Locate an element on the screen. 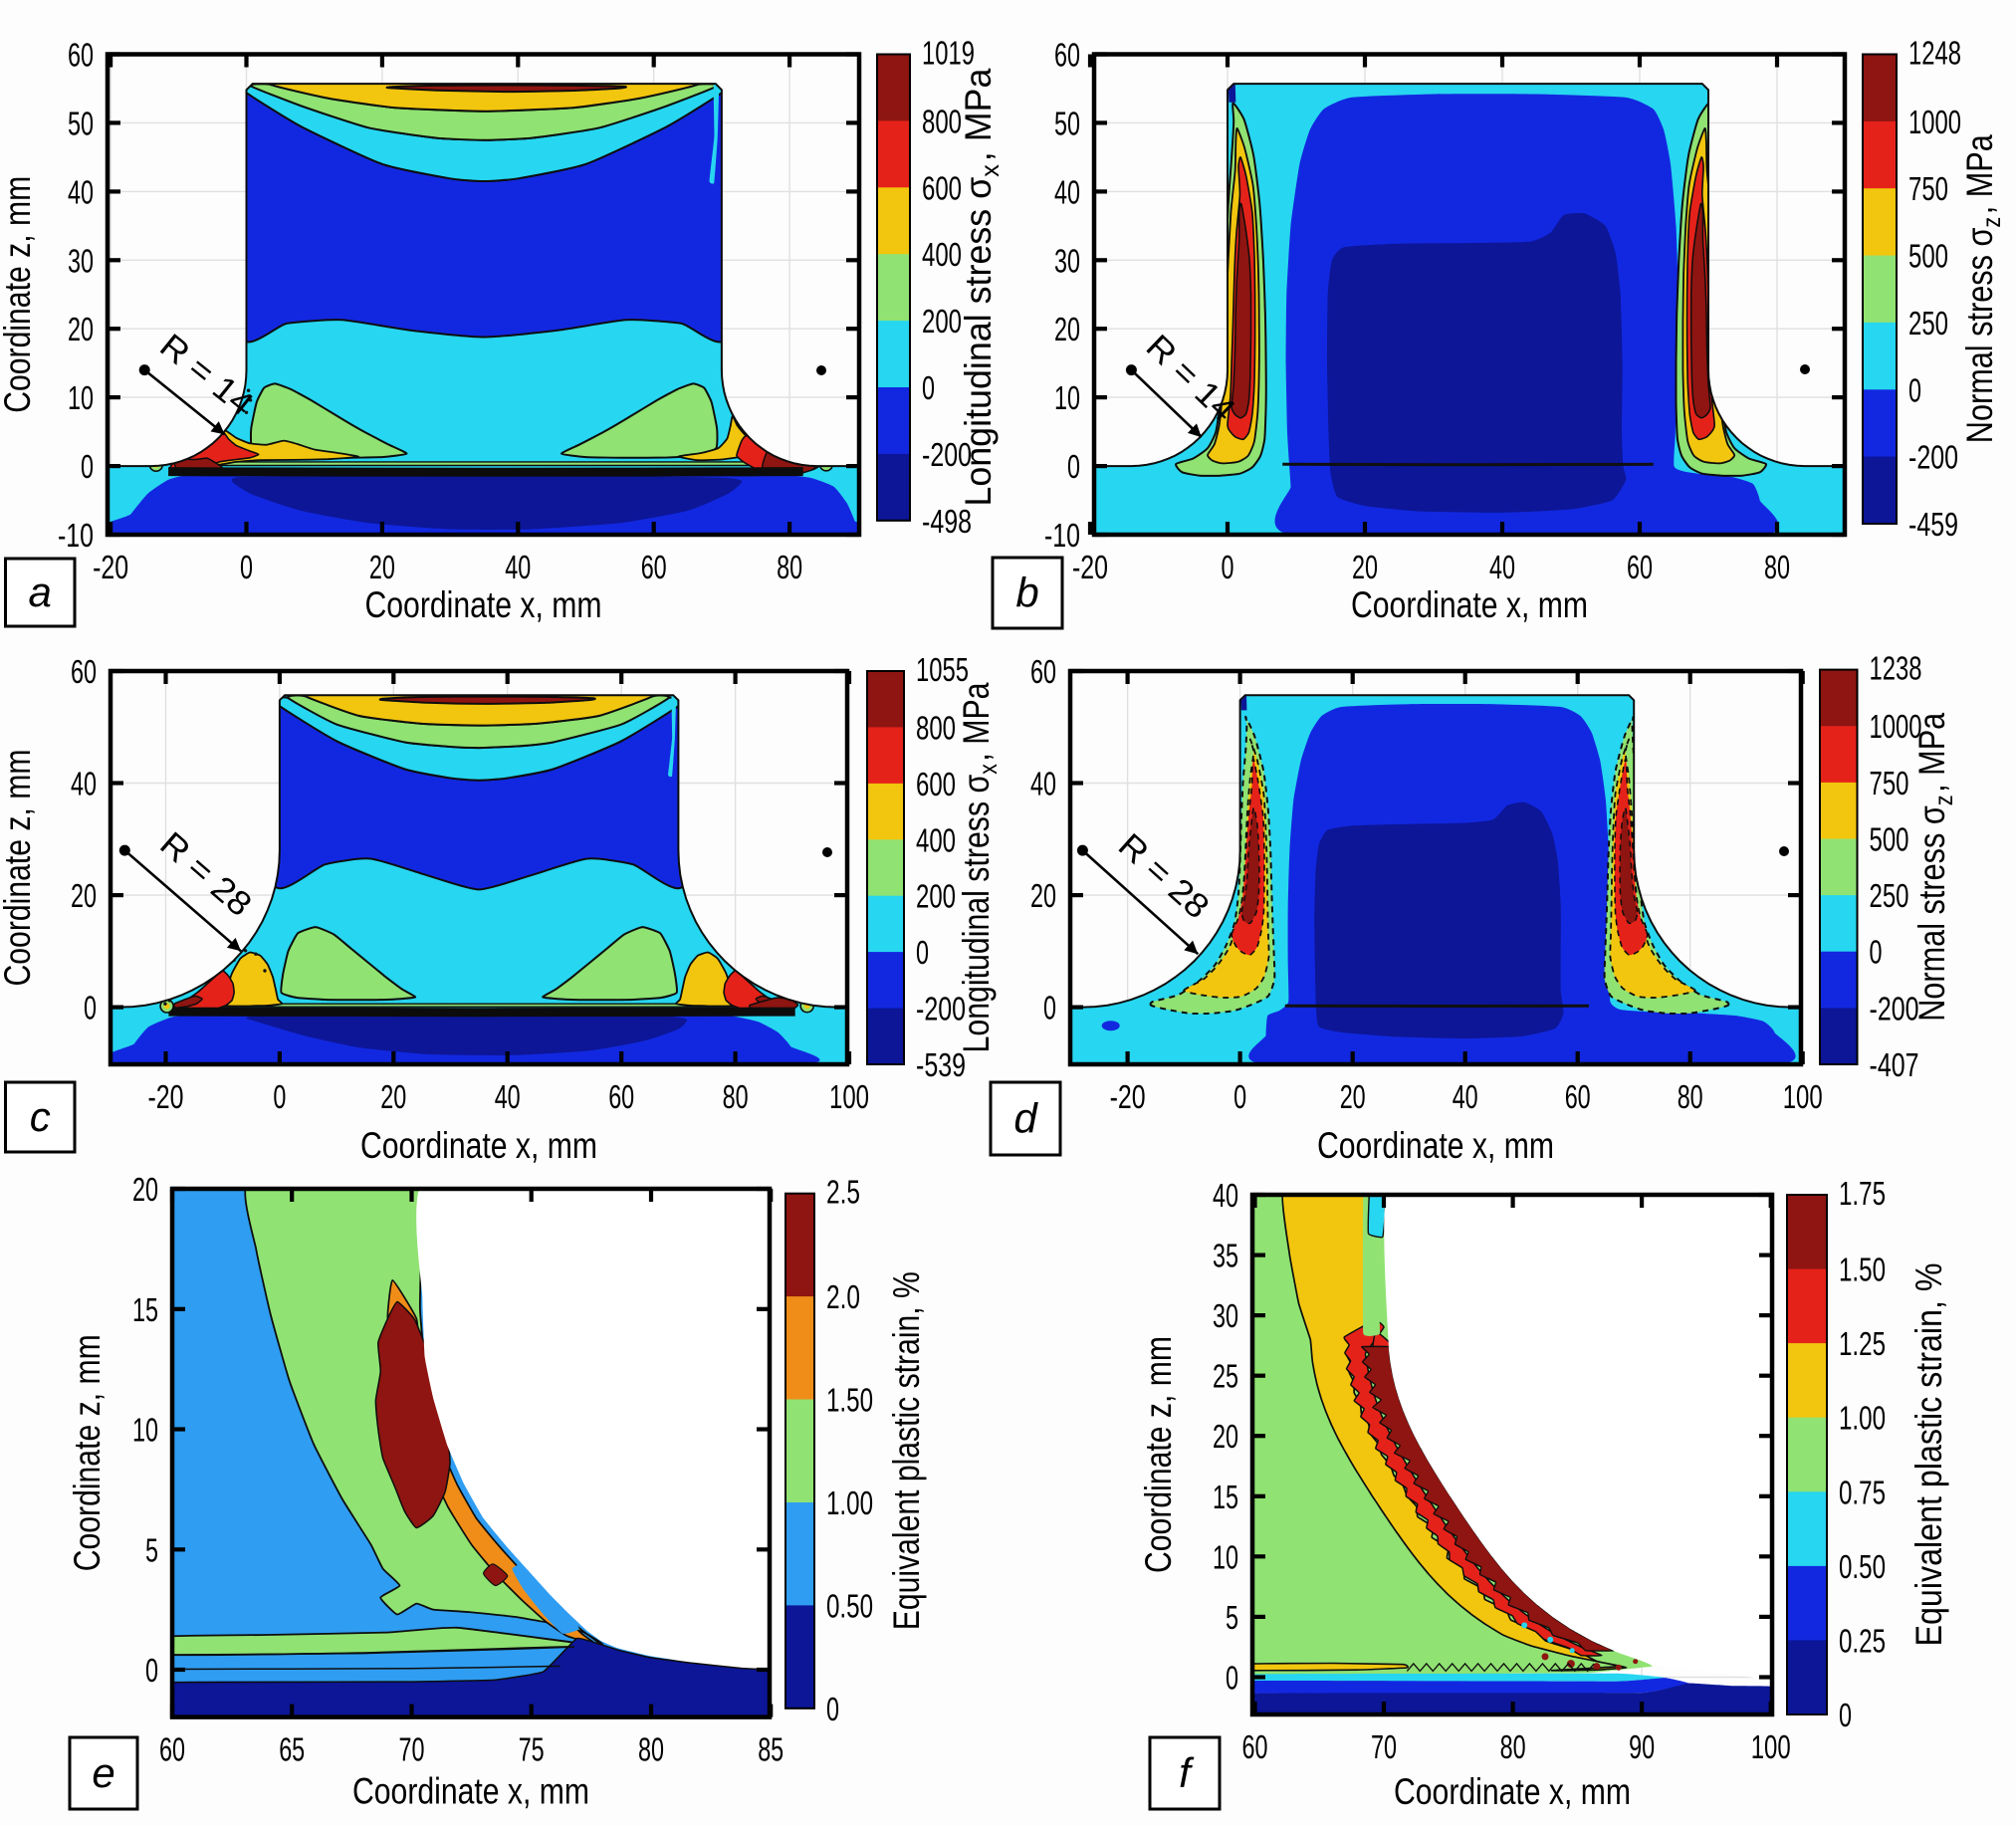 The width and height of the screenshot is (2016, 1826). svg-text: 90 is located at coordinates (1642, 1746).